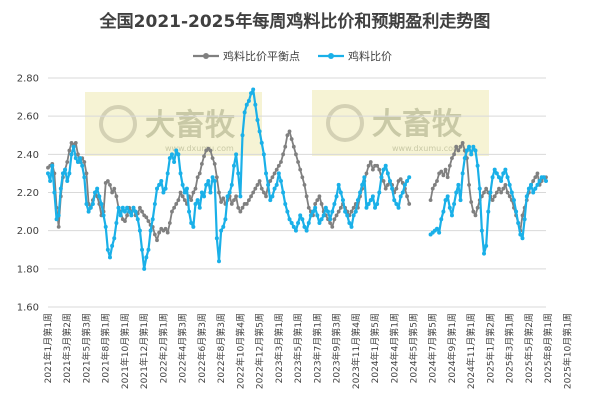 This screenshot has width=590, height=411. What do you see at coordinates (471, 351) in the screenshot?
I see `x-tick-label-22: 2024年11月第1周` at bounding box center [471, 351].